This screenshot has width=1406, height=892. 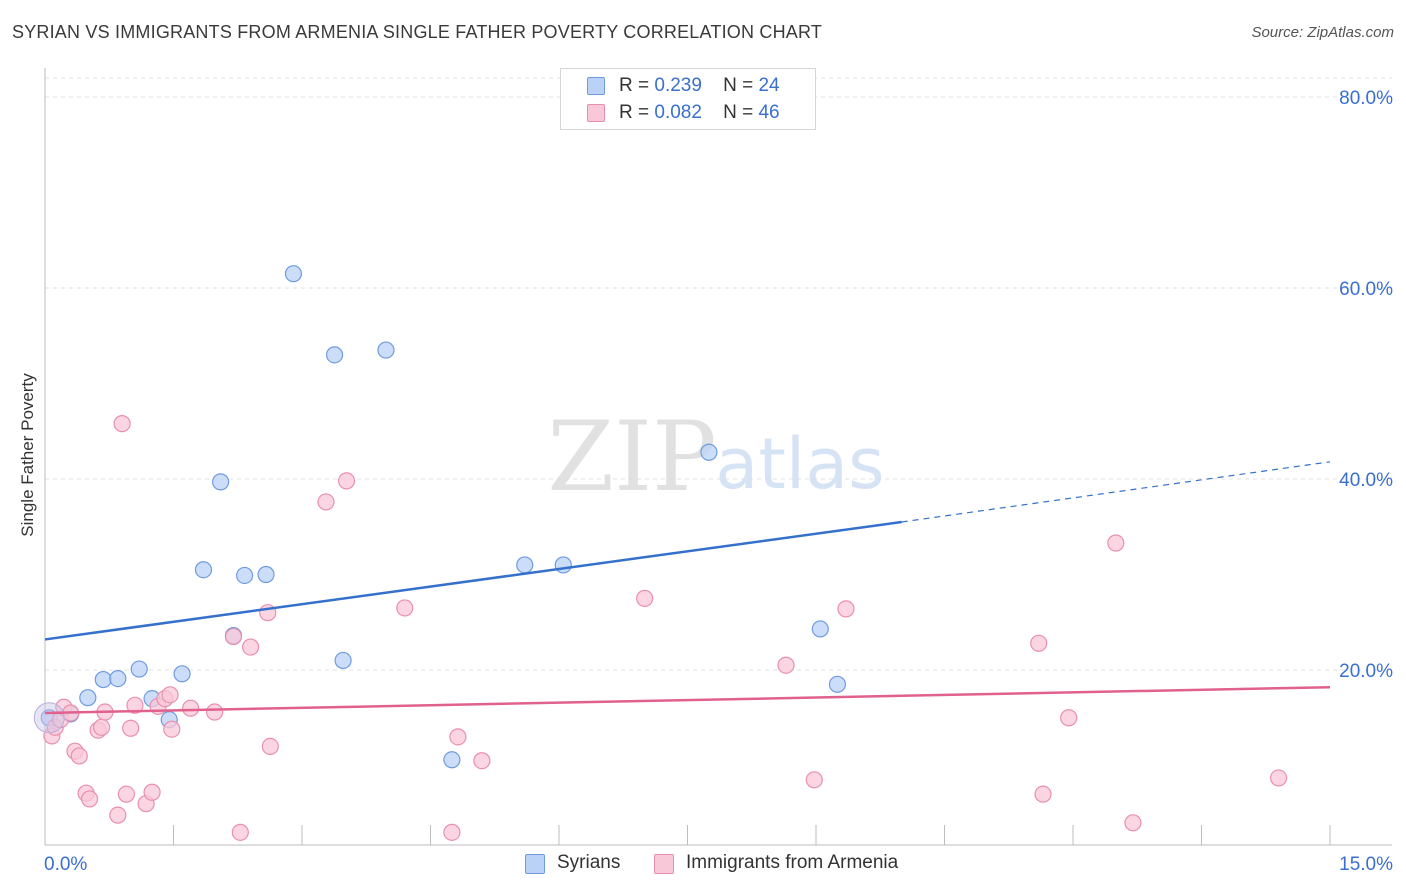 I want to click on armenia-legend-label: Immigrants from Armenia, so click(x=792, y=862).